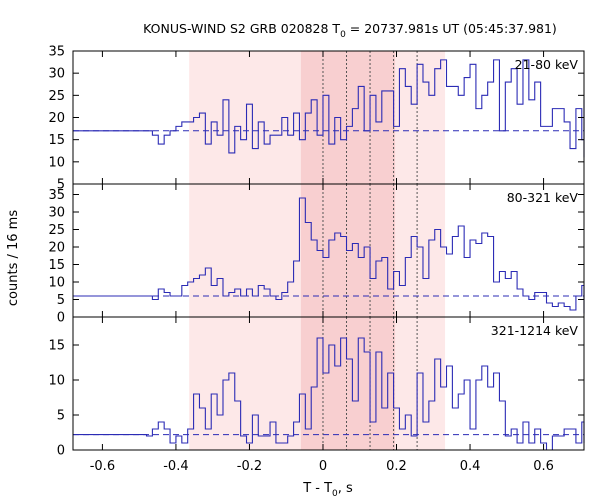  Describe the element at coordinates (547, 64) in the screenshot. I see `panel-energy-label: 21-80 keV` at that location.